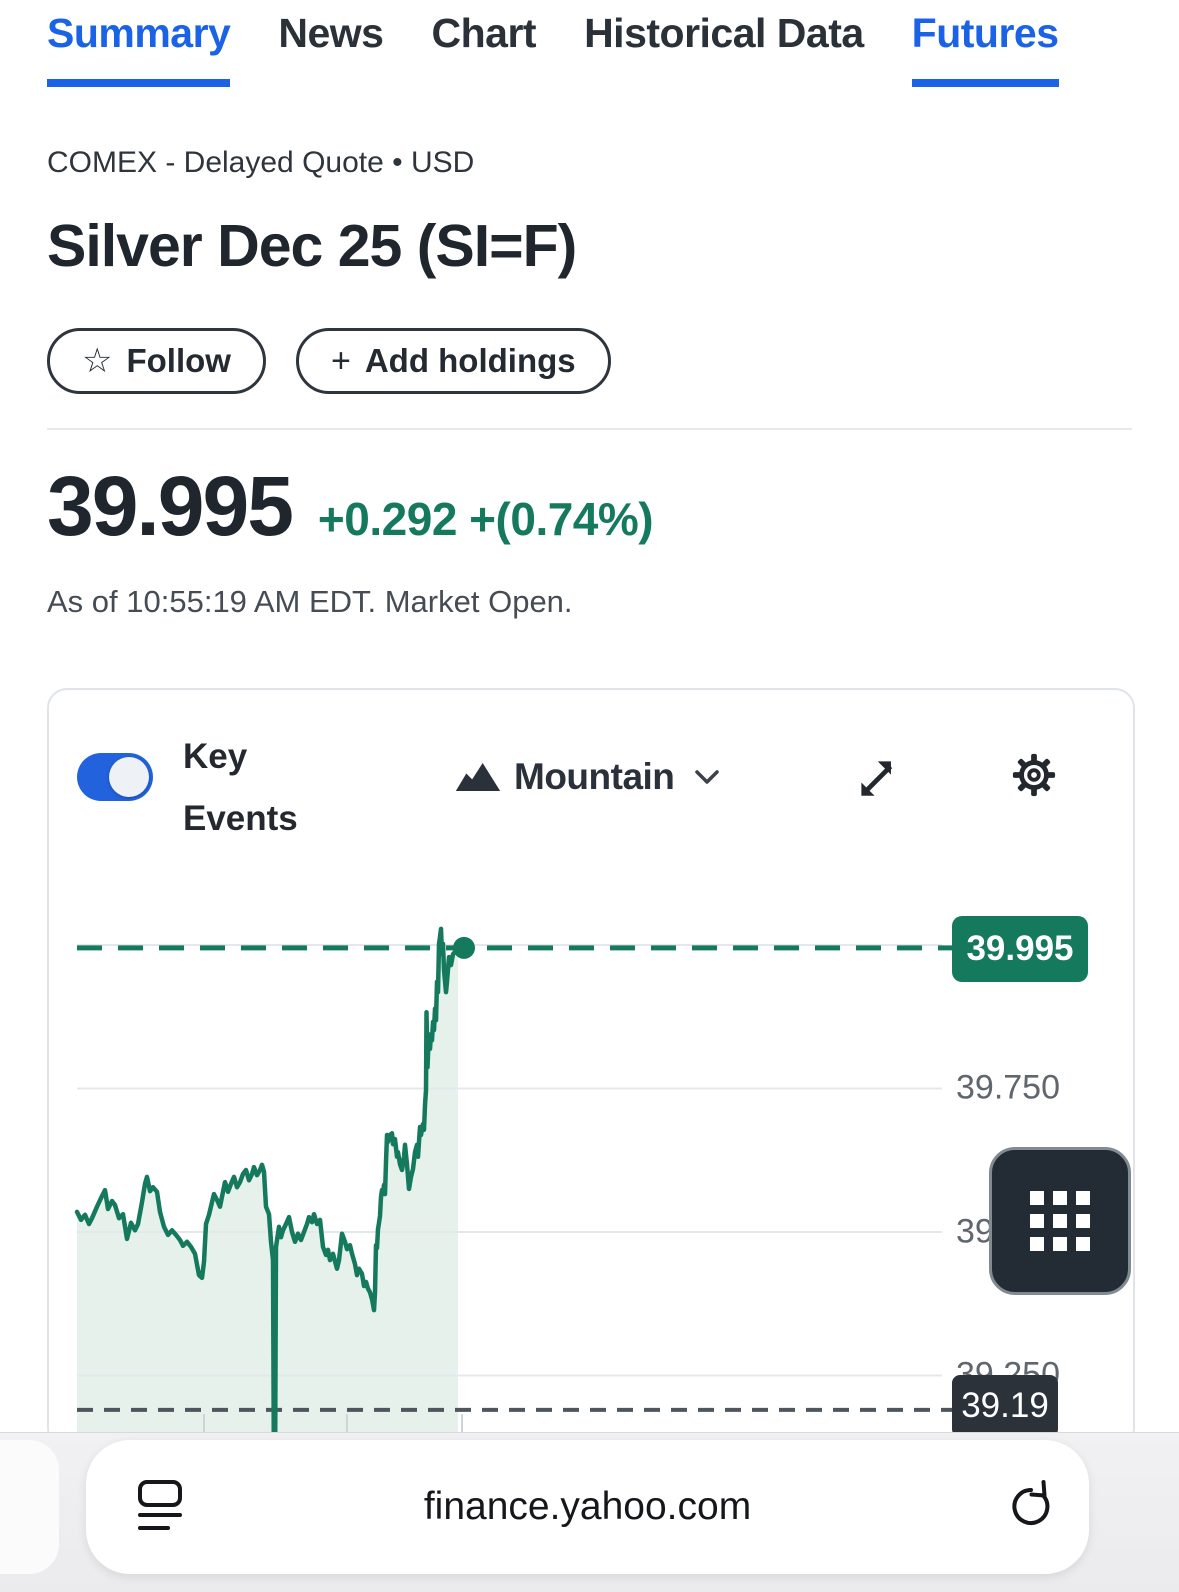  I want to click on quote-actions: ☆ Follow + Add holdings, so click(329, 361).